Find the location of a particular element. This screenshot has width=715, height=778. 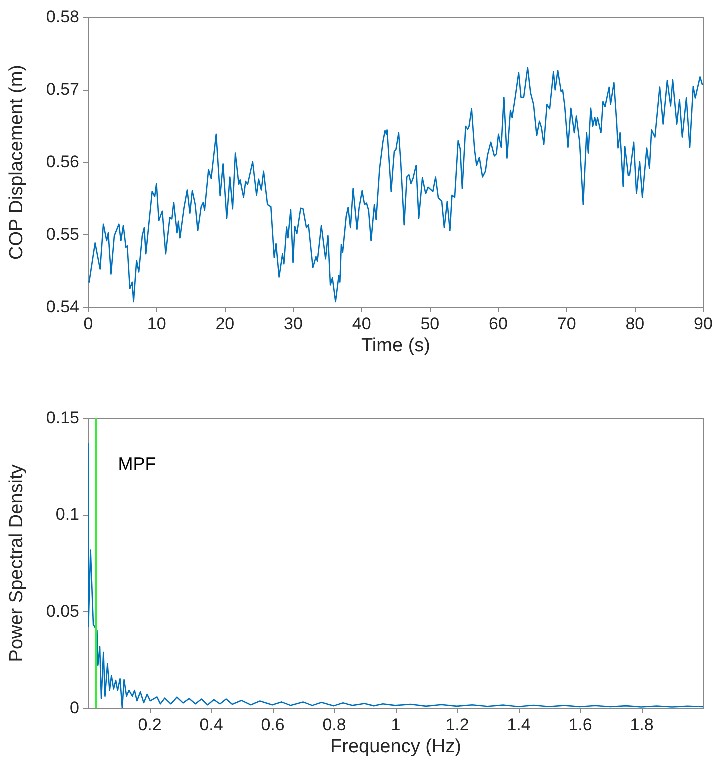

x-tick-label: 0 is located at coordinates (89, 324).